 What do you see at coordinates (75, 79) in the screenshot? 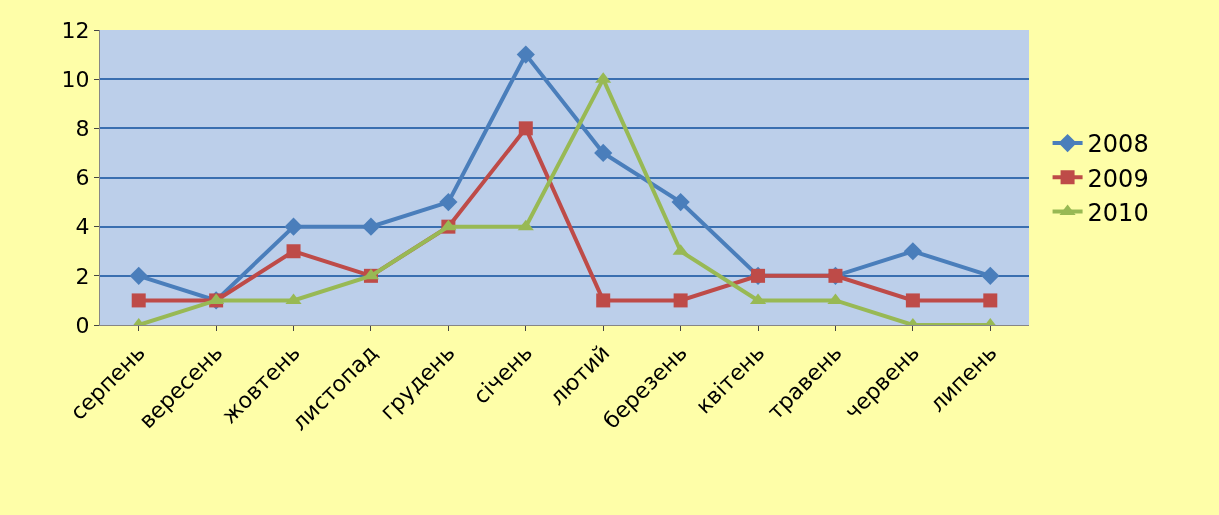
I see `y-tick-label: 10` at bounding box center [75, 79].